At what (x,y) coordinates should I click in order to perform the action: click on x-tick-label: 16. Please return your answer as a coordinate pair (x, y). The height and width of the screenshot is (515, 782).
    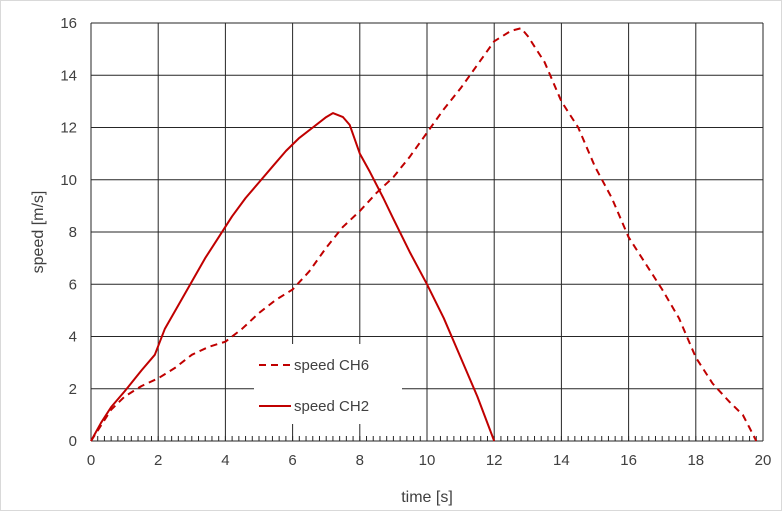
    Looking at the image, I should click on (628, 460).